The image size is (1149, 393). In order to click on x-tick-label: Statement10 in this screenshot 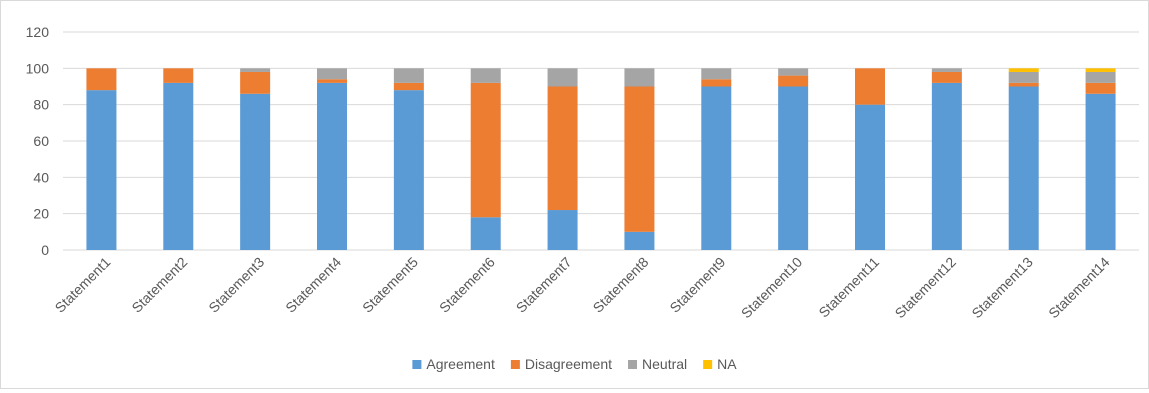, I will do `click(772, 288)`.